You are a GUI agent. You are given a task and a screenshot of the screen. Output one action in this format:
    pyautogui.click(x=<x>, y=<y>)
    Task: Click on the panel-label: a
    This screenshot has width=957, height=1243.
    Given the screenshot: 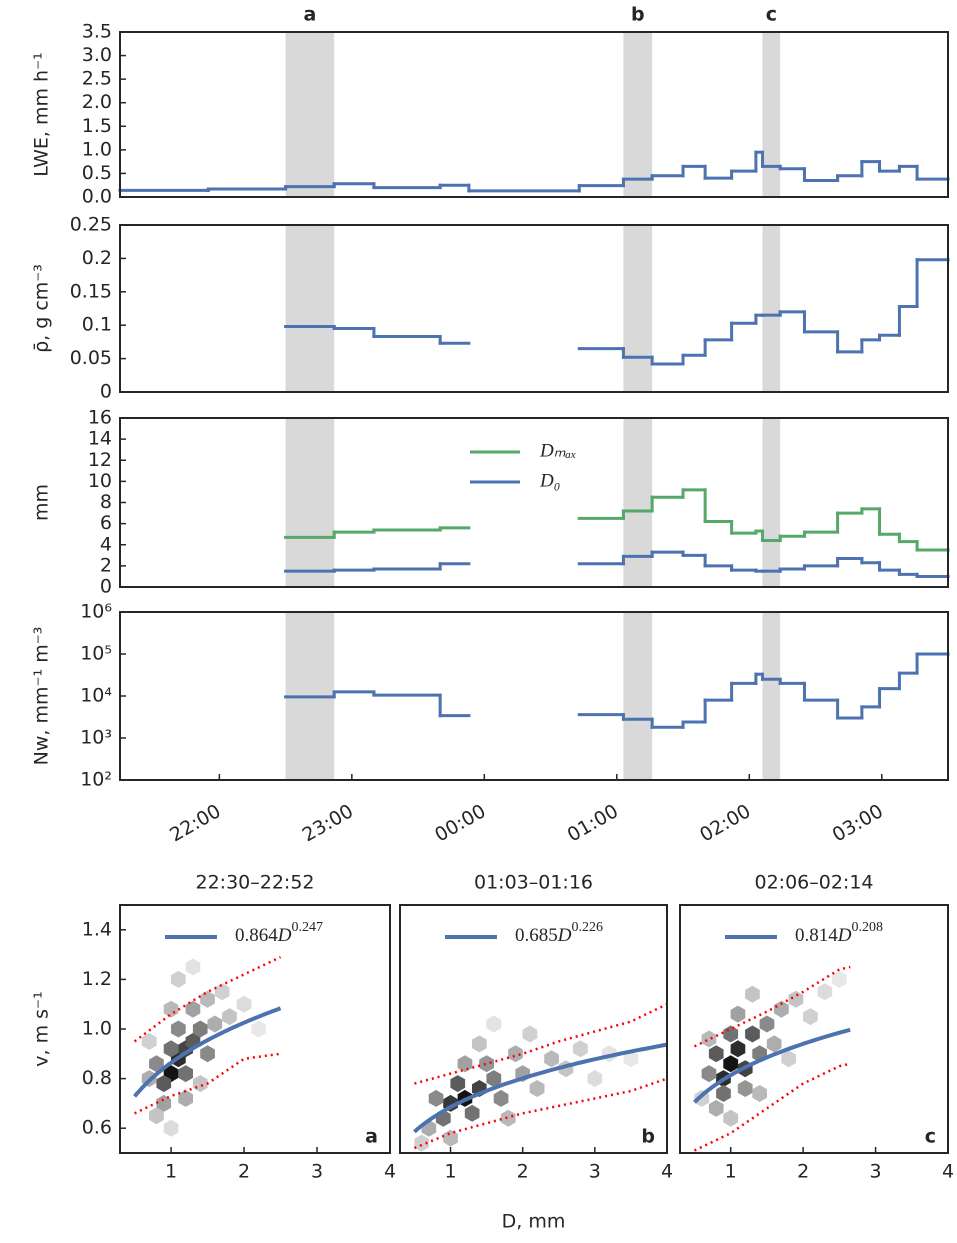 What is the action you would take?
    pyautogui.click(x=371, y=1137)
    